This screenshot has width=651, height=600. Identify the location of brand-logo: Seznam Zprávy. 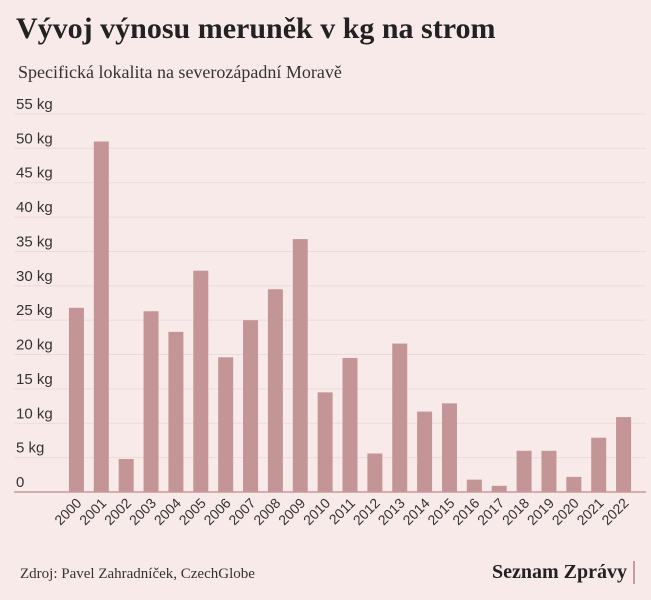
(563, 572).